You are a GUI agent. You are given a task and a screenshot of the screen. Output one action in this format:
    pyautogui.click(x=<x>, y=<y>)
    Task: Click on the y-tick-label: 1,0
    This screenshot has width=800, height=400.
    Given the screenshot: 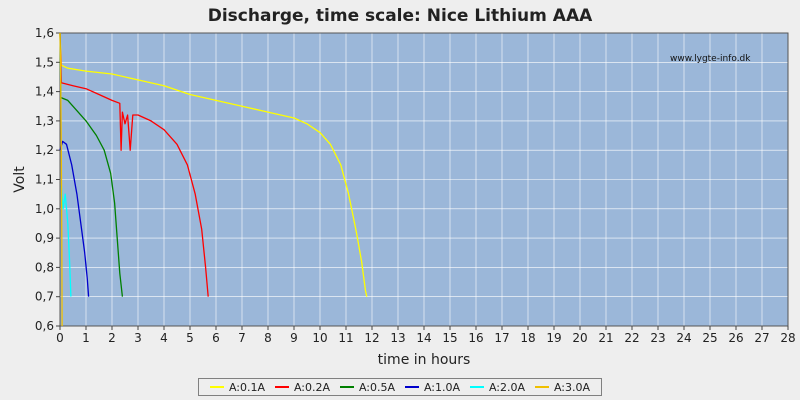 What is the action you would take?
    pyautogui.click(x=44, y=209)
    